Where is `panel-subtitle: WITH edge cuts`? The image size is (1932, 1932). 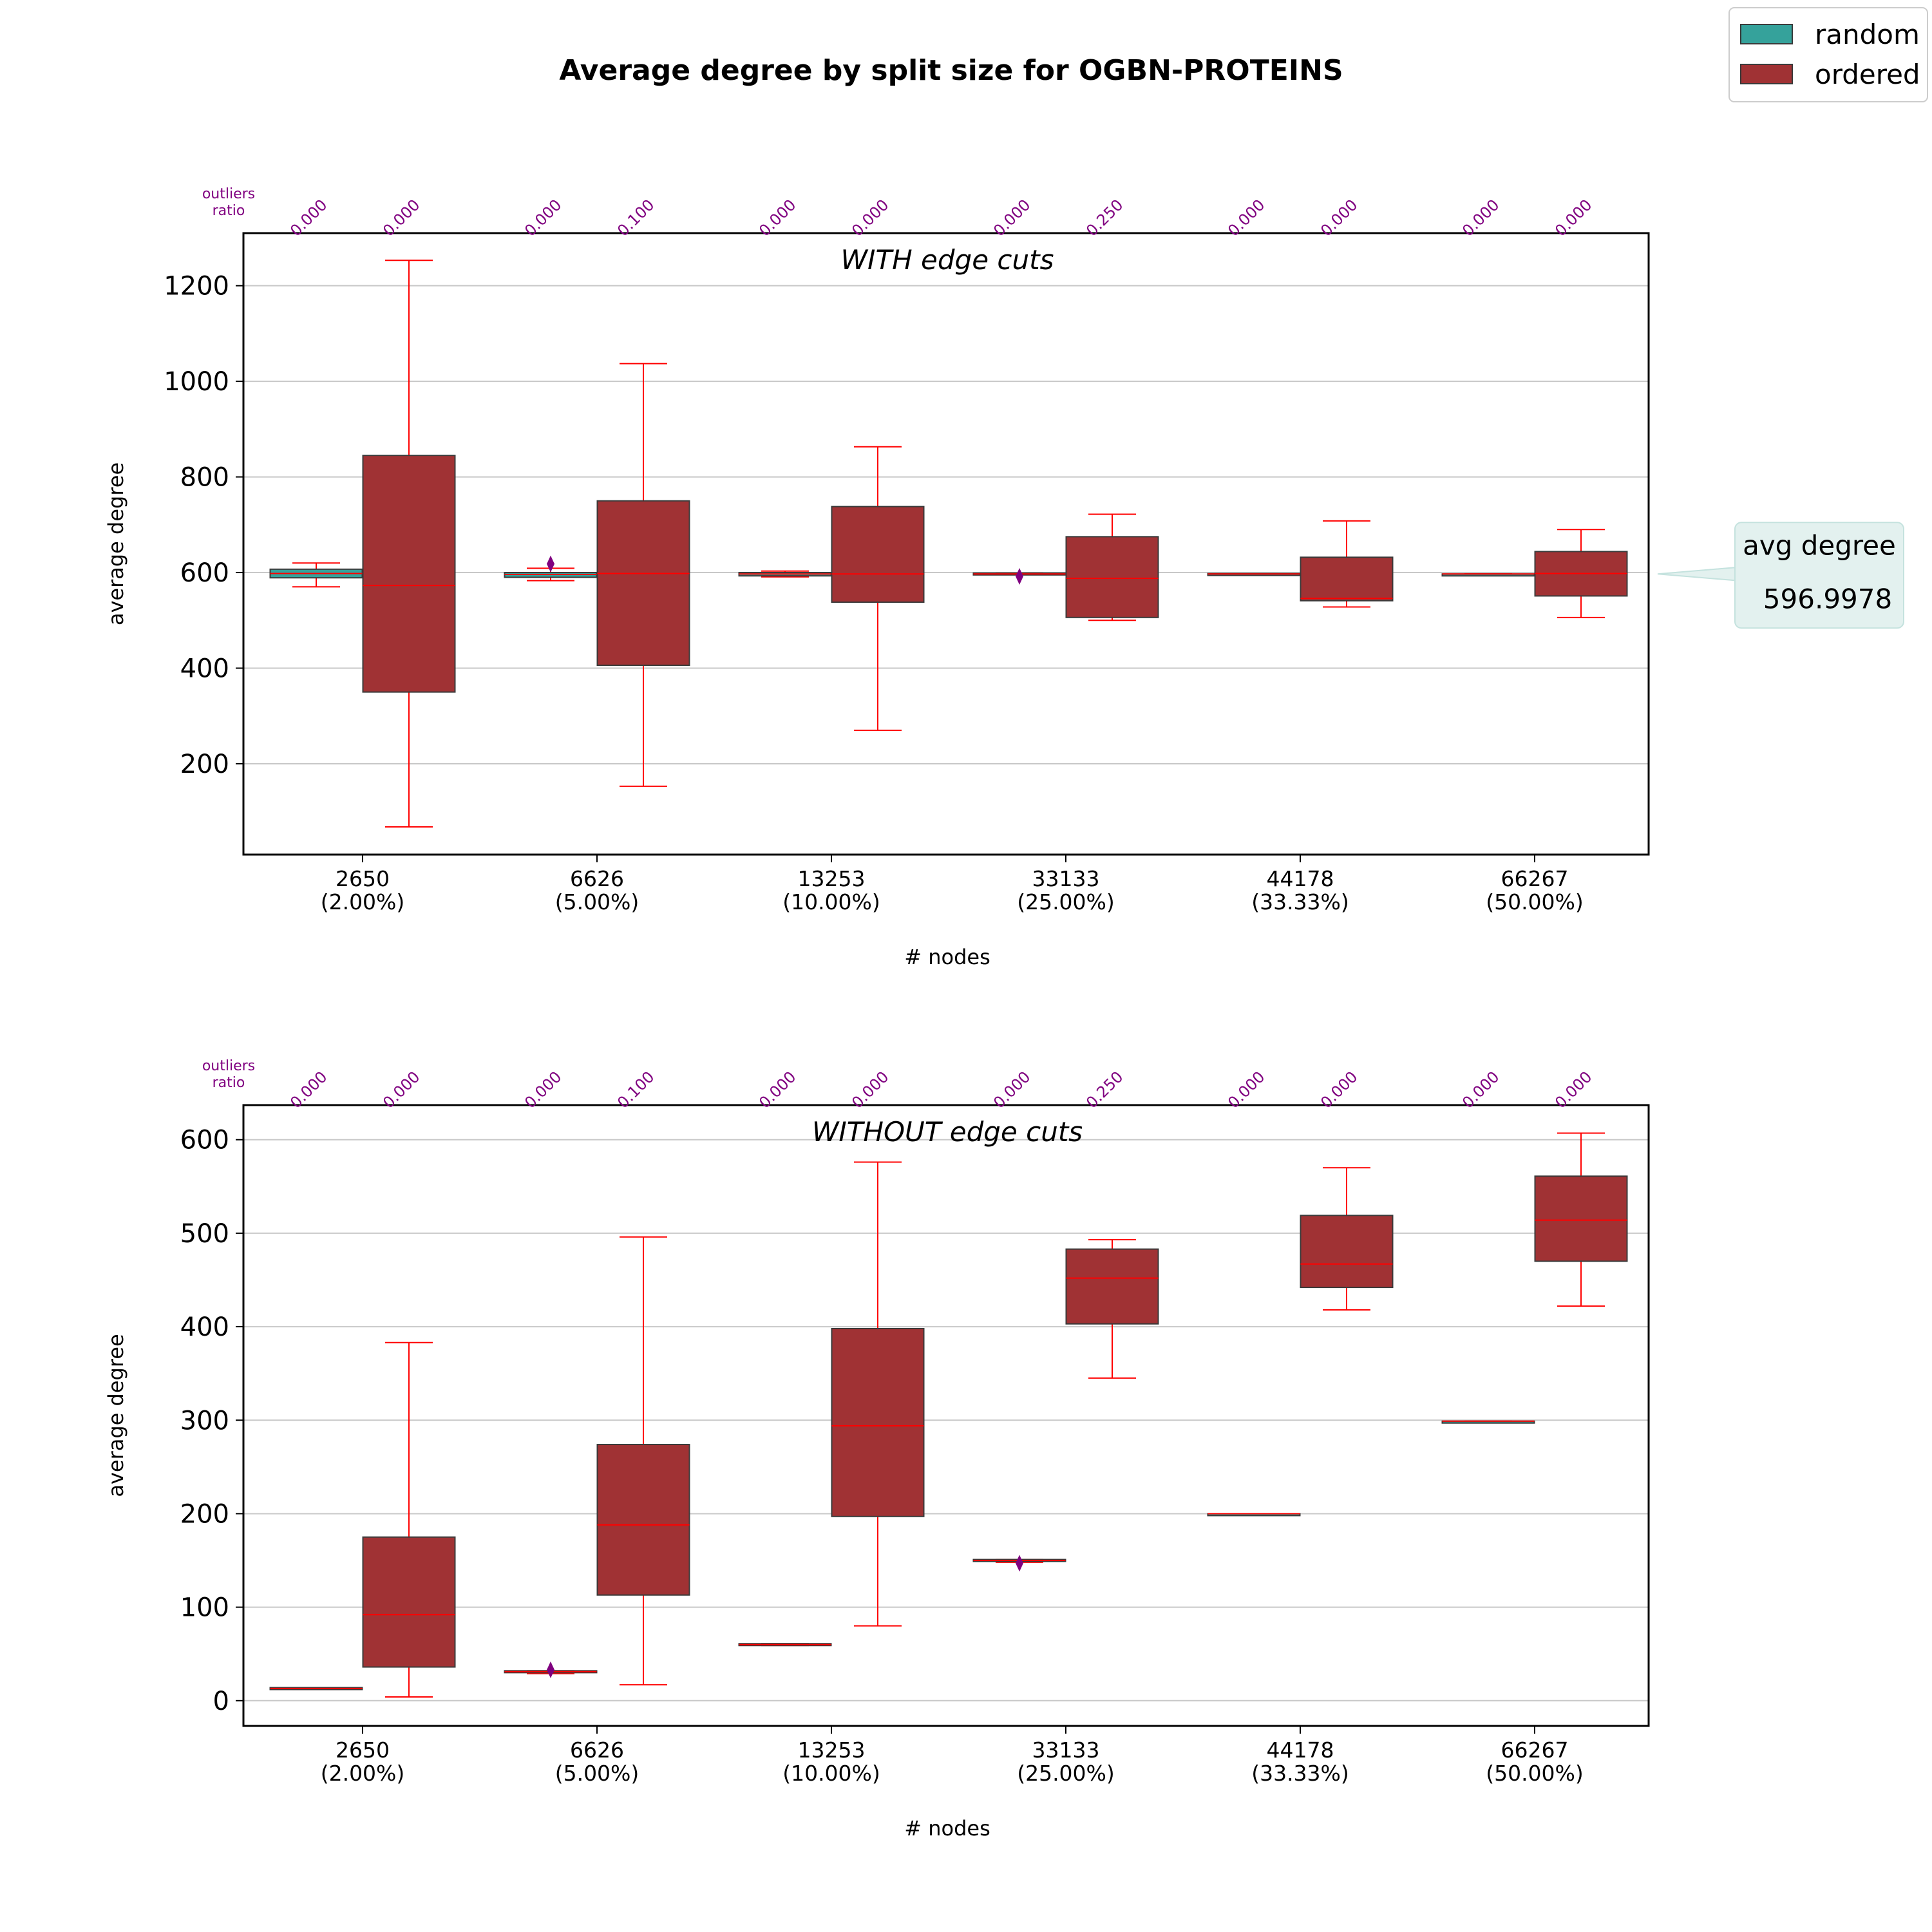 panel-subtitle: WITH edge cuts is located at coordinates (947, 260).